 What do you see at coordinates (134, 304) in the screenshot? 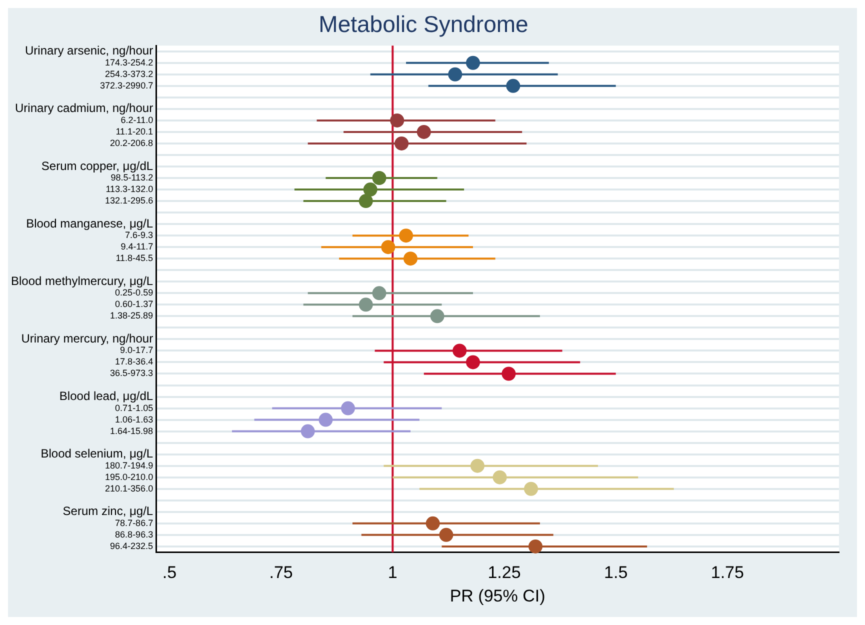
I see `y-tick-label: 0.60-1.37` at bounding box center [134, 304].